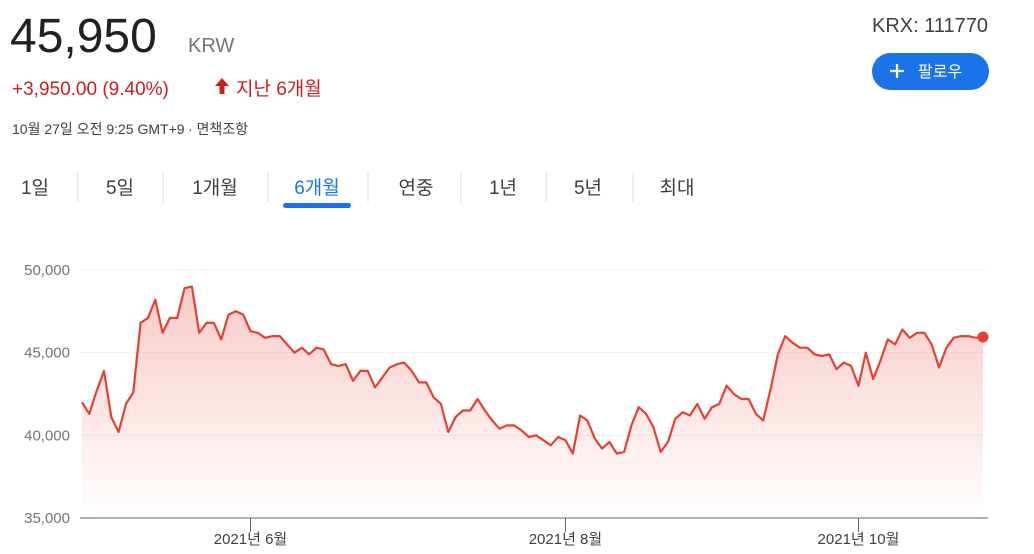 The width and height of the screenshot is (1034, 554). Describe the element at coordinates (859, 539) in the screenshot. I see `x-tick-label: 2021년 10월` at that location.